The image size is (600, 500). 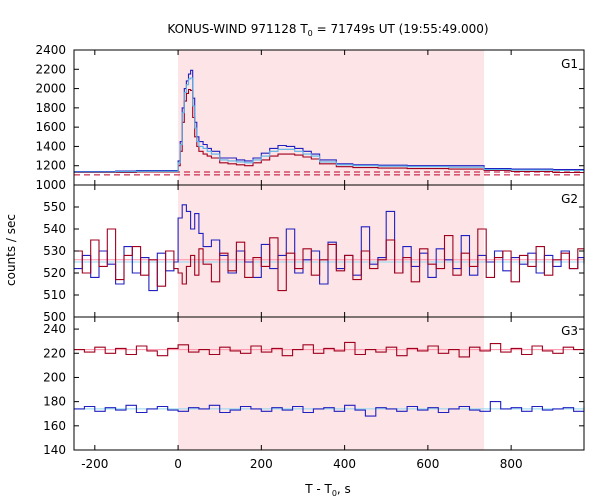 I want to click on y-tick-label: 200, so click(x=54, y=377).